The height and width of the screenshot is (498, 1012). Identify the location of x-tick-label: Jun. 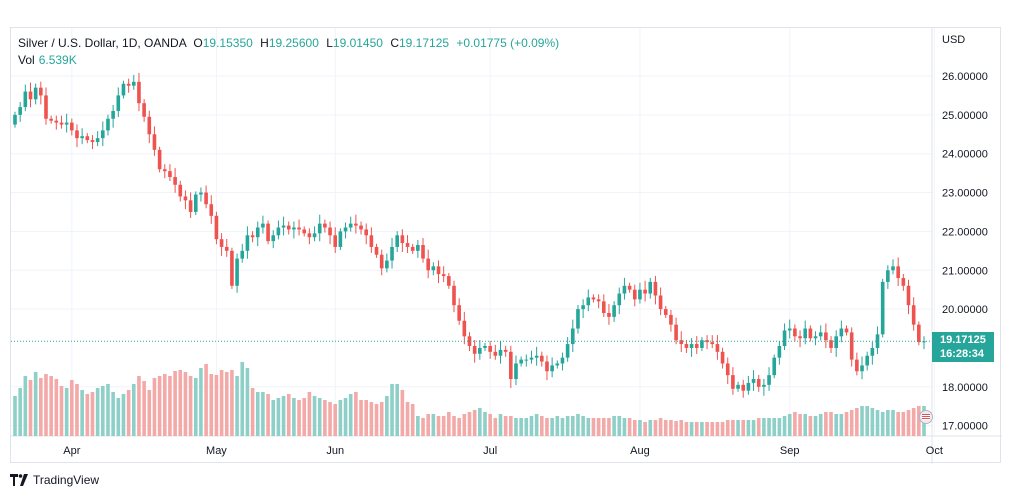
(335, 451).